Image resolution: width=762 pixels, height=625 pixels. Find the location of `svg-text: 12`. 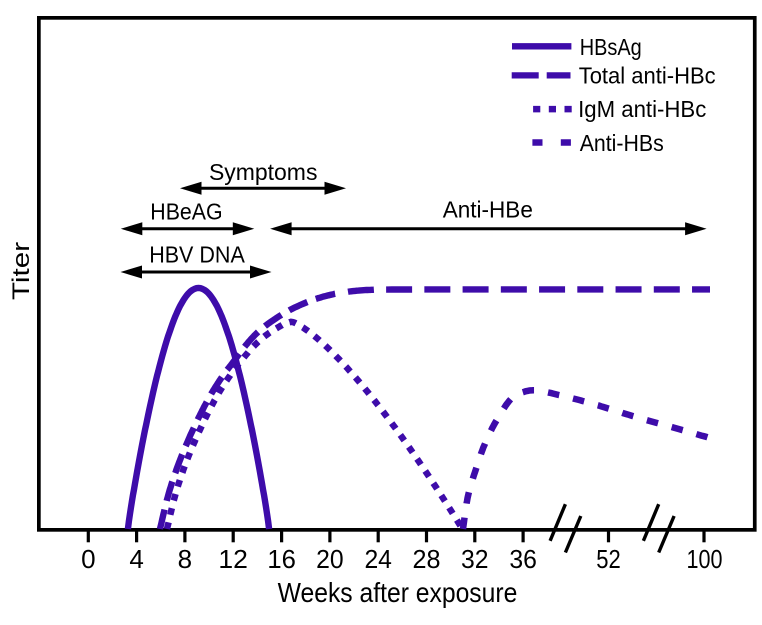

svg-text: 12 is located at coordinates (233, 559).